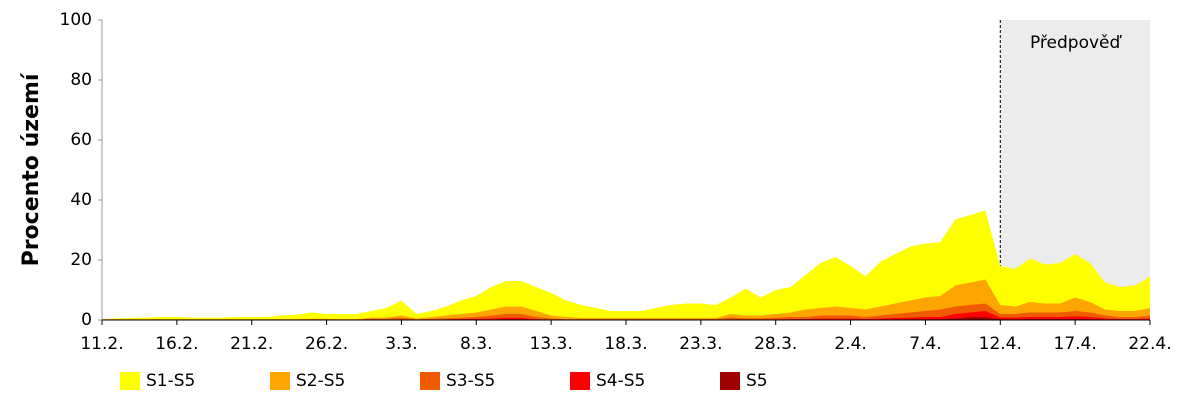 Image resolution: width=1200 pixels, height=400 pixels. I want to click on legend-label: S3-S5, so click(470, 381).